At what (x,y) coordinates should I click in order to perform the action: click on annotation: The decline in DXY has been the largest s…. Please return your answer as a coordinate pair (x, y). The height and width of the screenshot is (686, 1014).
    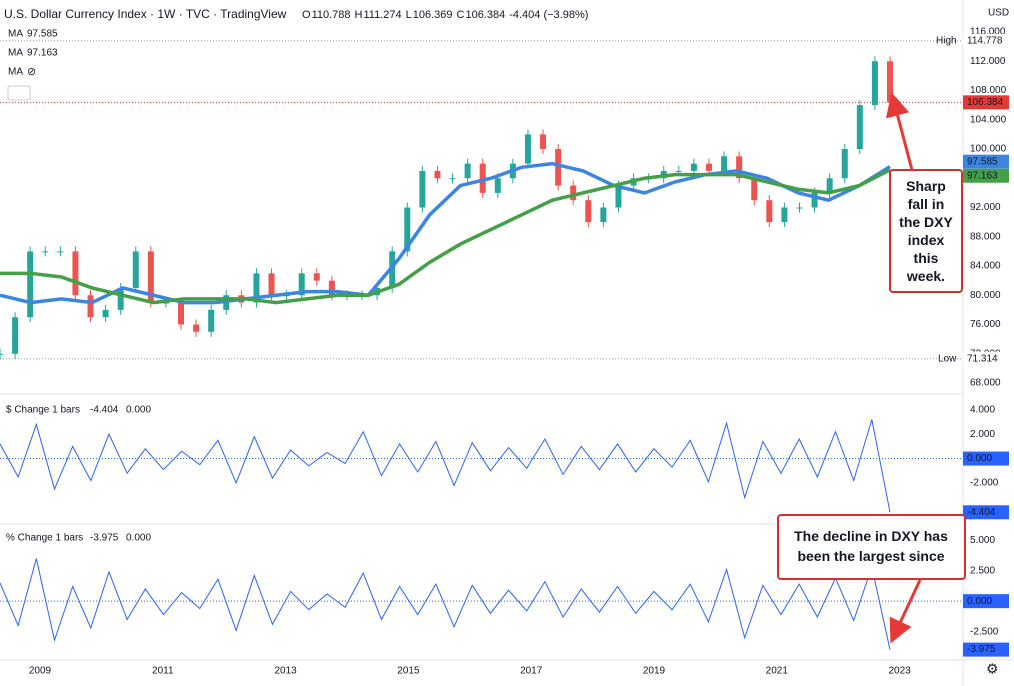
    Looking at the image, I should click on (871, 546).